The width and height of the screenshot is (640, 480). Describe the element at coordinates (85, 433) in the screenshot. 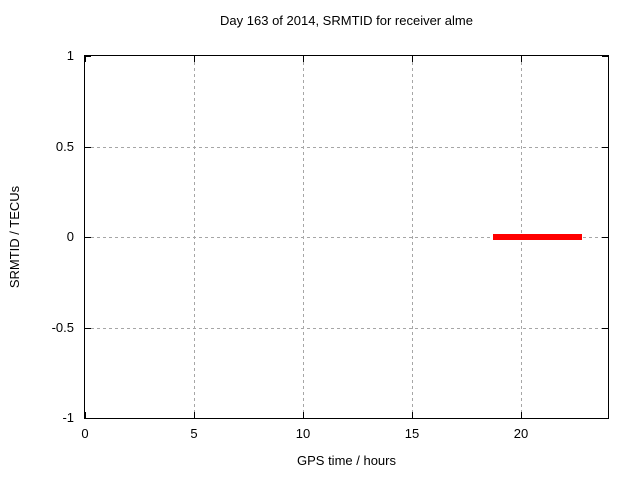

I see `x-tick-label: 0` at that location.